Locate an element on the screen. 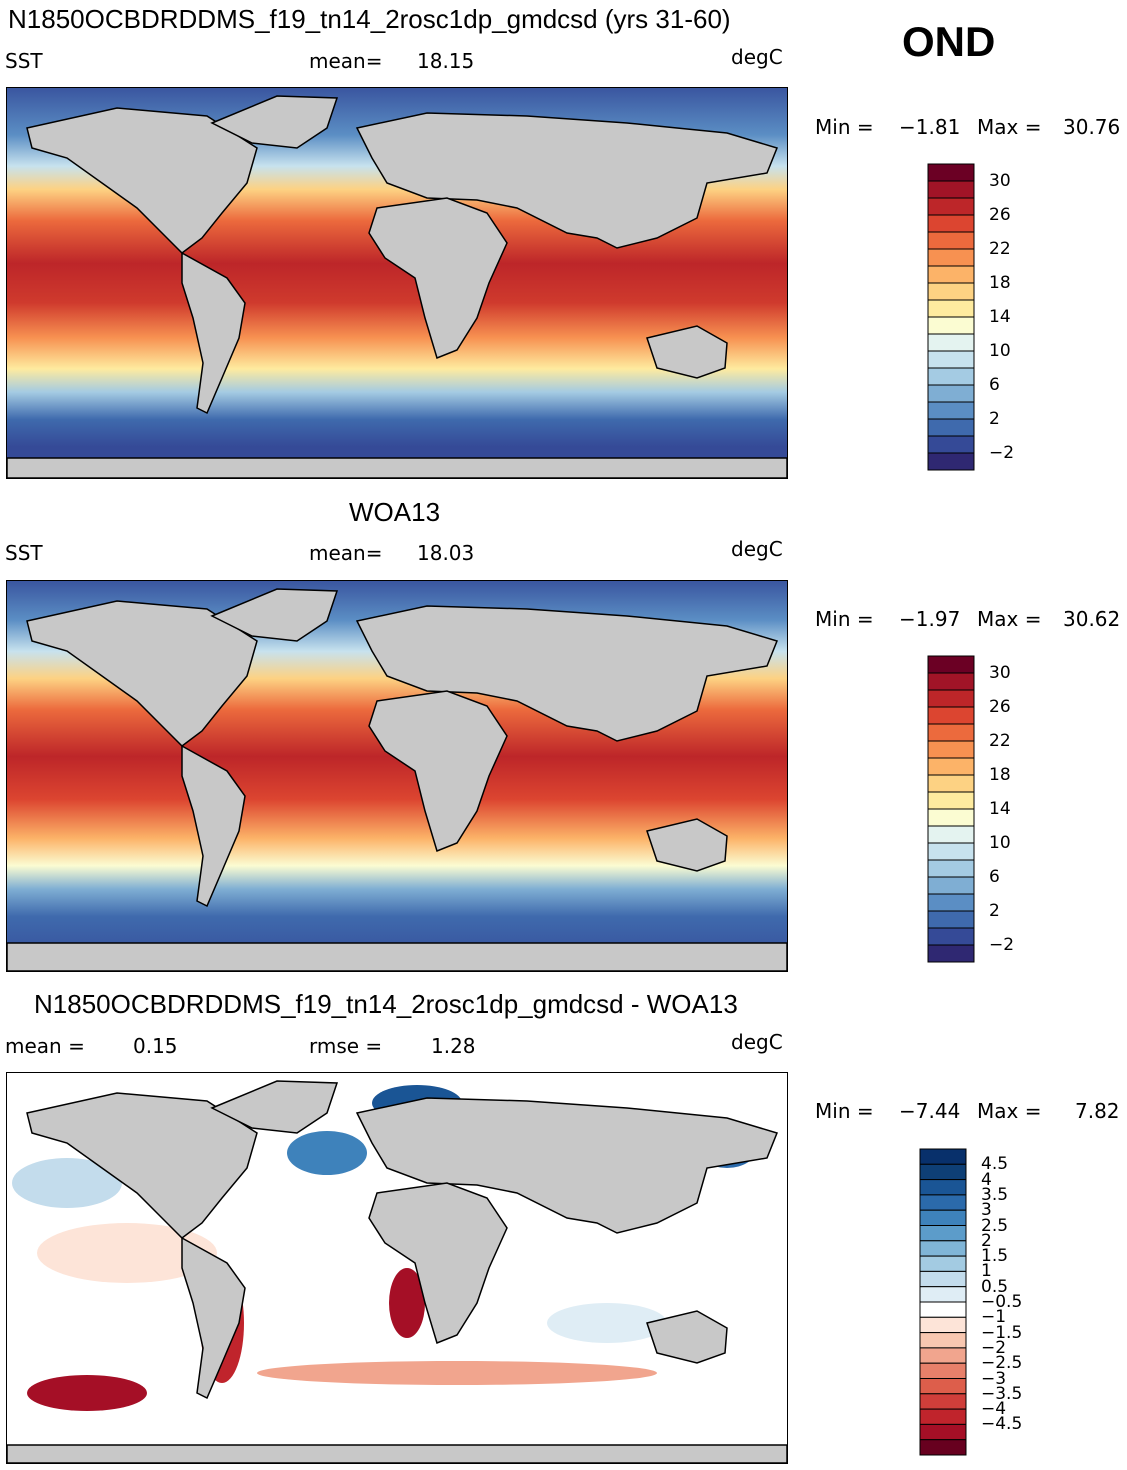 The height and width of the screenshot is (1470, 1127). panel3-colorbar-swatches is located at coordinates (943, 1302).